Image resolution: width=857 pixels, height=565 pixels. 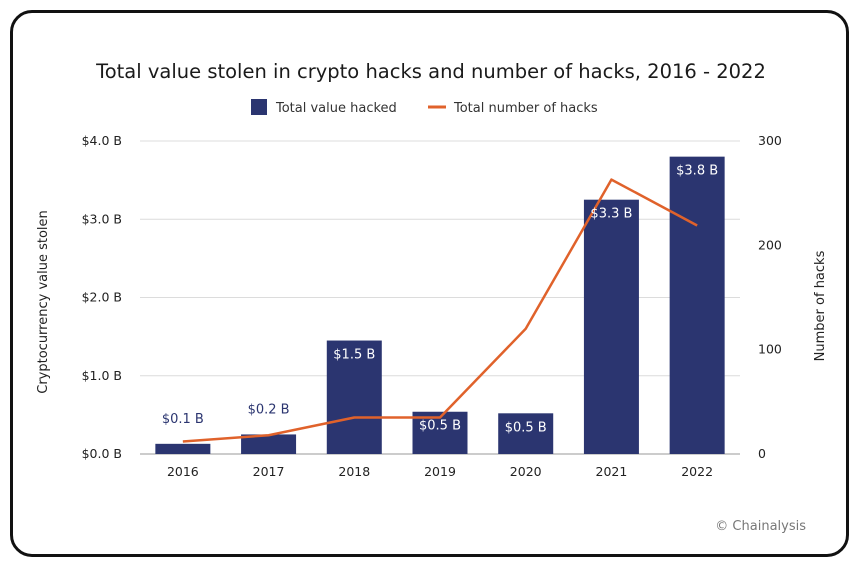 What do you see at coordinates (762, 453) in the screenshot?
I see `right-tick-label: 0` at bounding box center [762, 453].